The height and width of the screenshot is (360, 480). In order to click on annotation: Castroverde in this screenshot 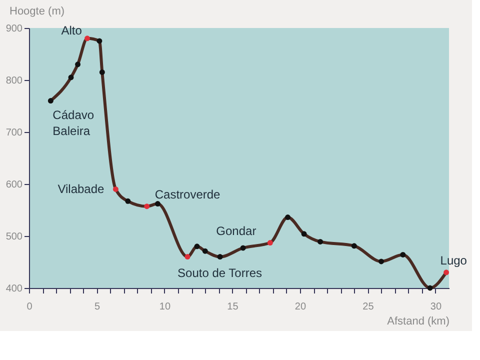, I will do `click(187, 194)`.